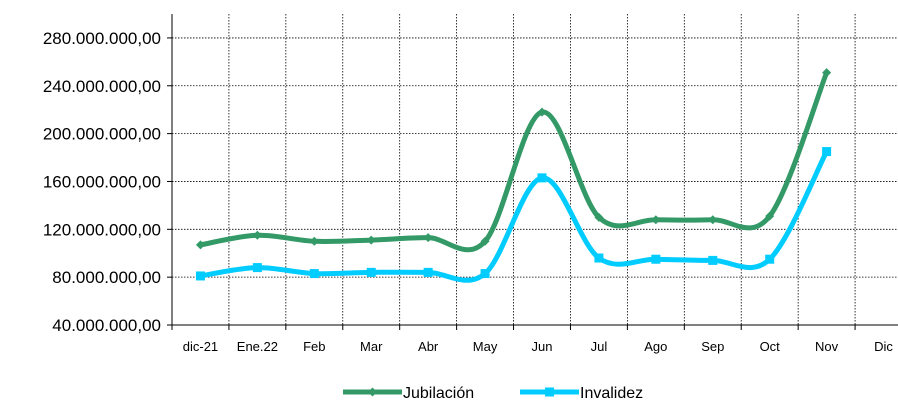 Image resolution: width=898 pixels, height=401 pixels. Describe the element at coordinates (102, 229) in the screenshot. I see `y-tick-label: 120.000.000,00` at that location.